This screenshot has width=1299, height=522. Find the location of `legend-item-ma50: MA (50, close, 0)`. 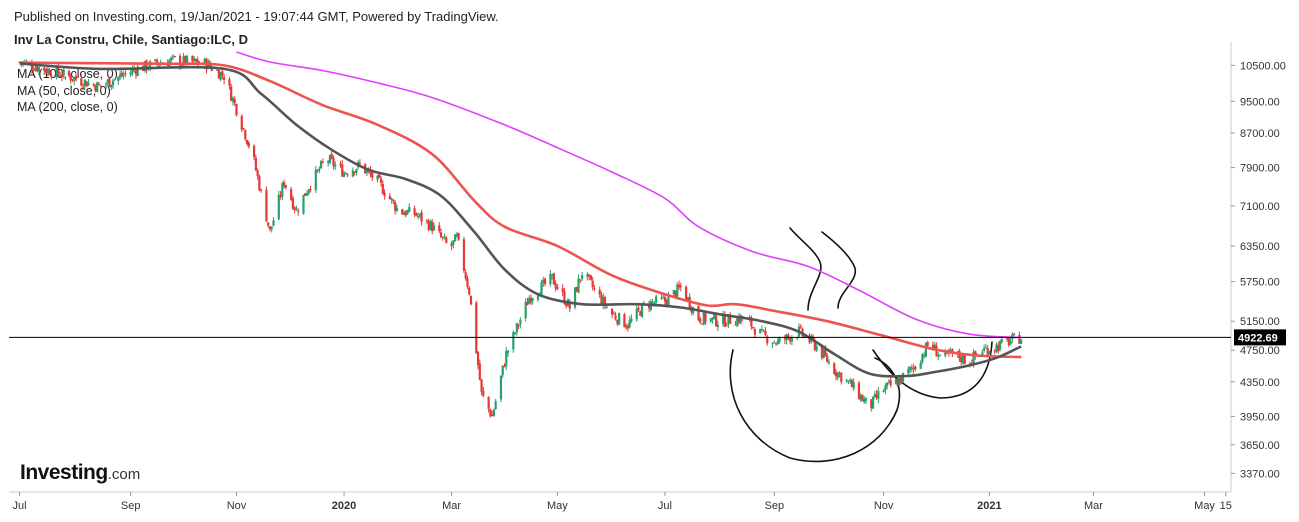

legend-item-ma50: MA (50, close, 0) is located at coordinates (64, 90).